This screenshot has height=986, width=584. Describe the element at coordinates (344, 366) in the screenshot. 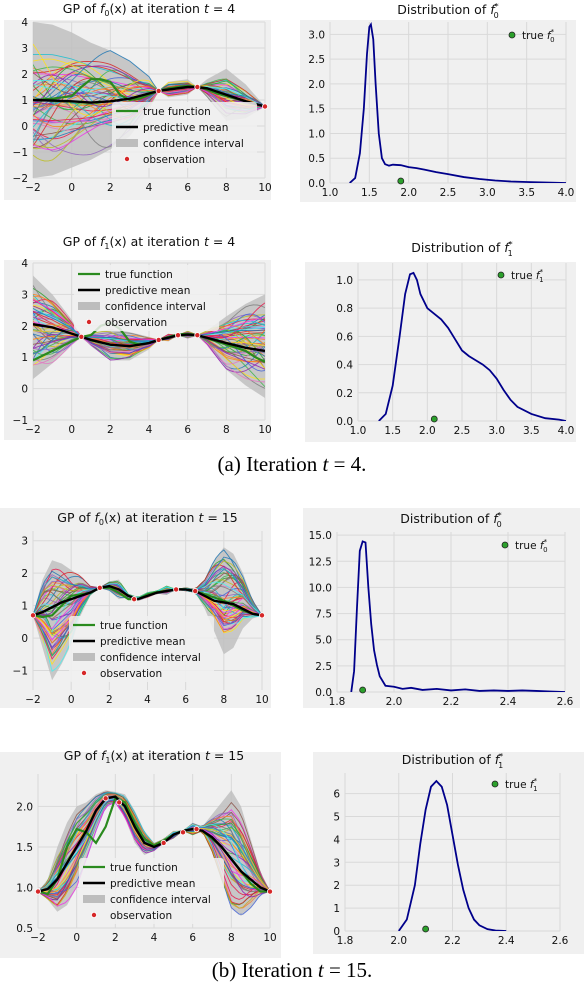

I see `y-tick-label: 0.4` at that location.